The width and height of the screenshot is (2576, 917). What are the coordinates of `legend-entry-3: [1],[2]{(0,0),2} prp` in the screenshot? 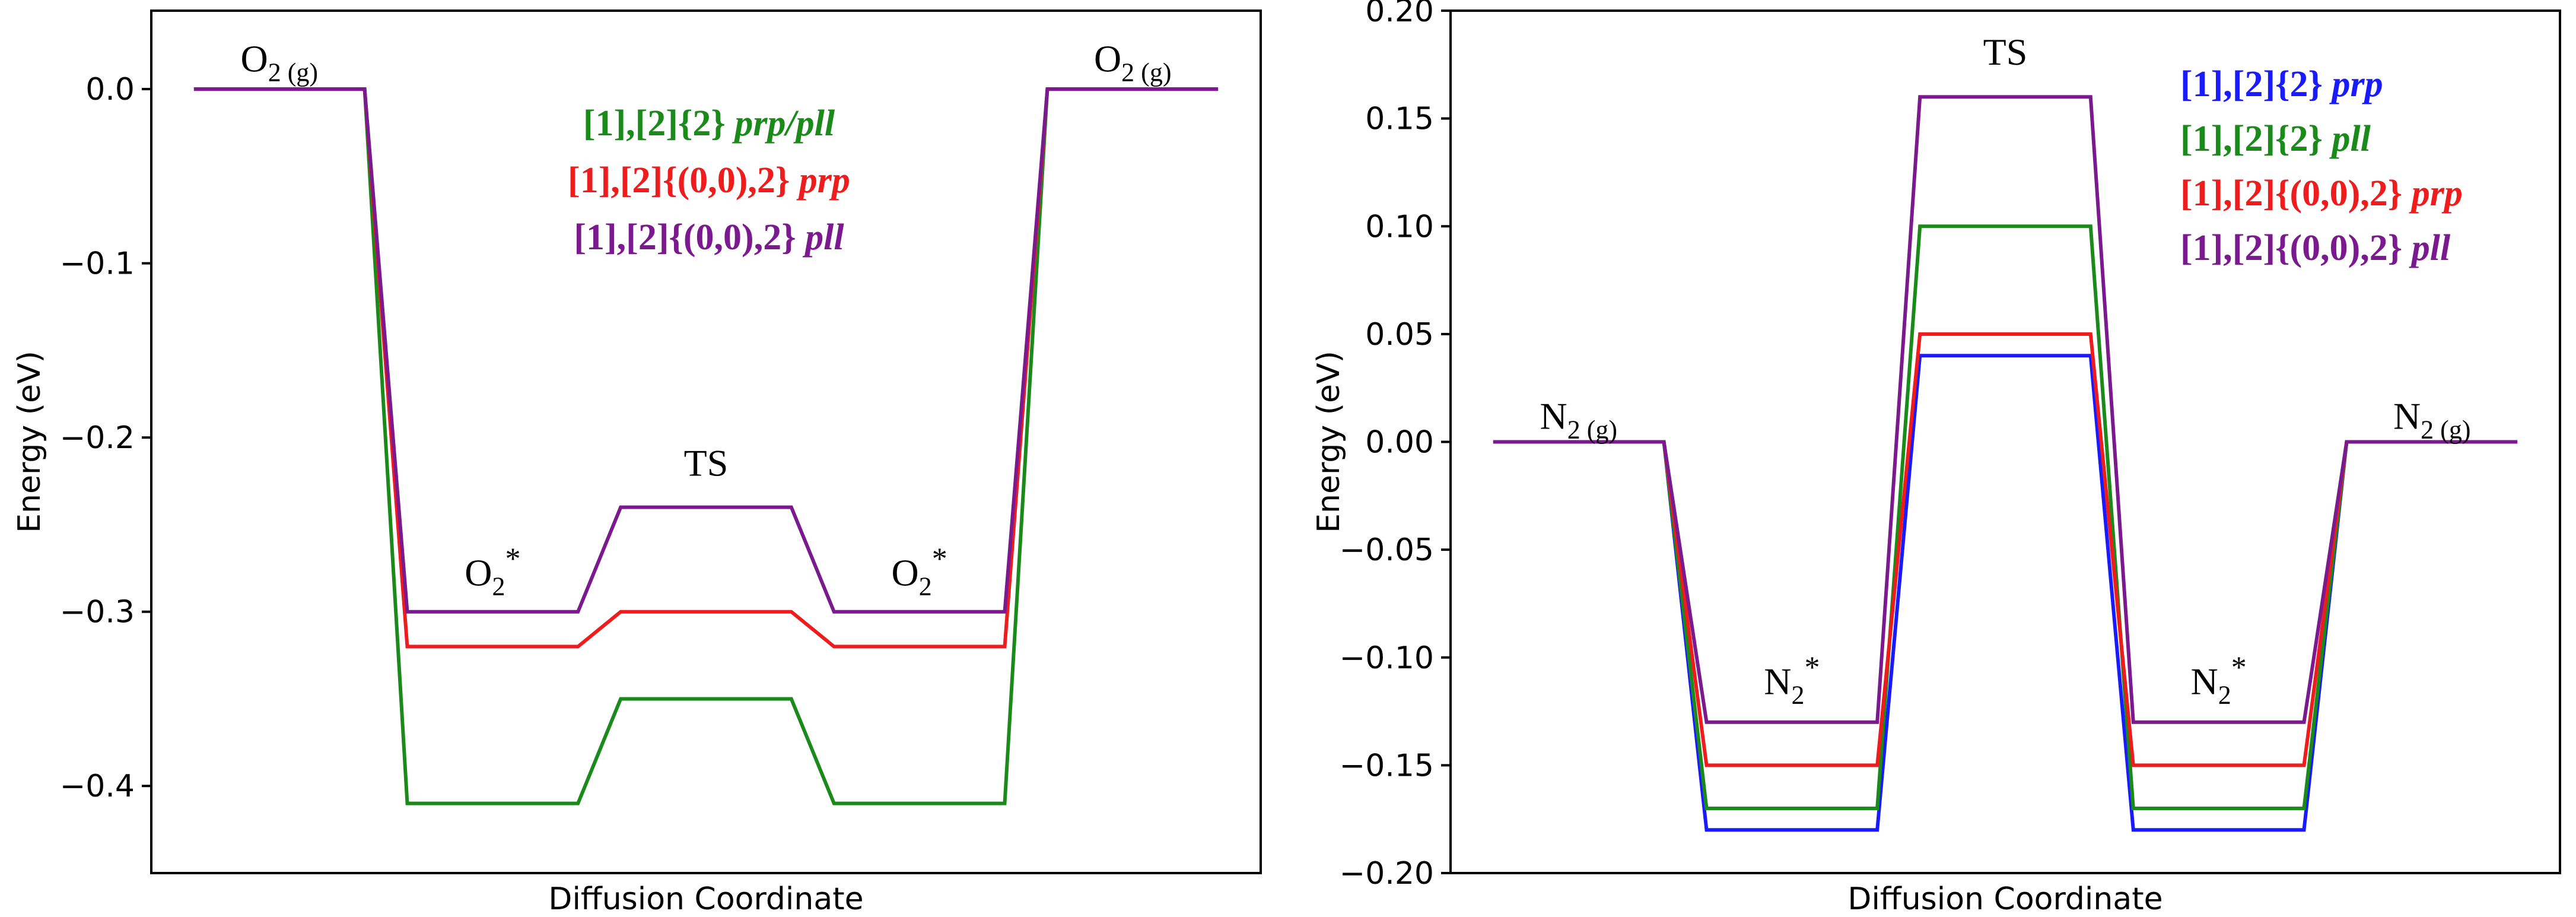 It's located at (2321, 194).